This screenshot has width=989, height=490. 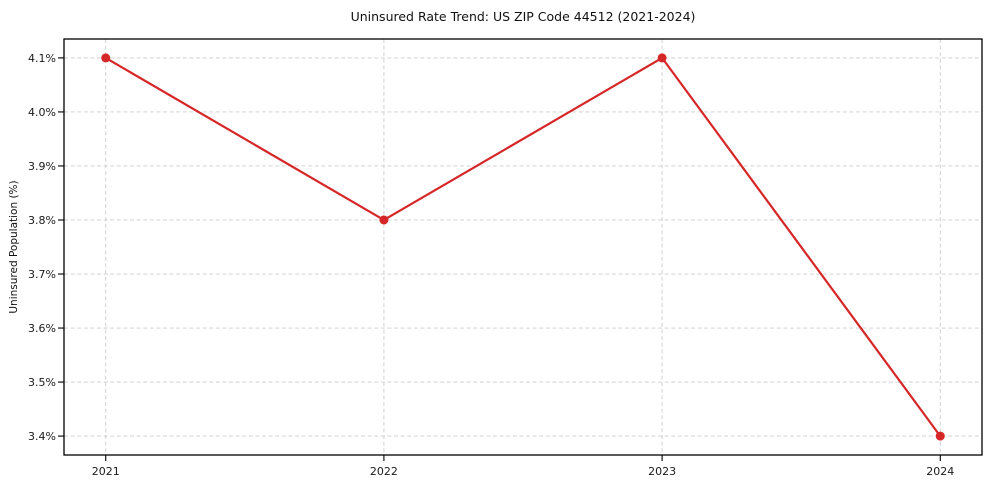 I want to click on data-point-2021, so click(x=106, y=58).